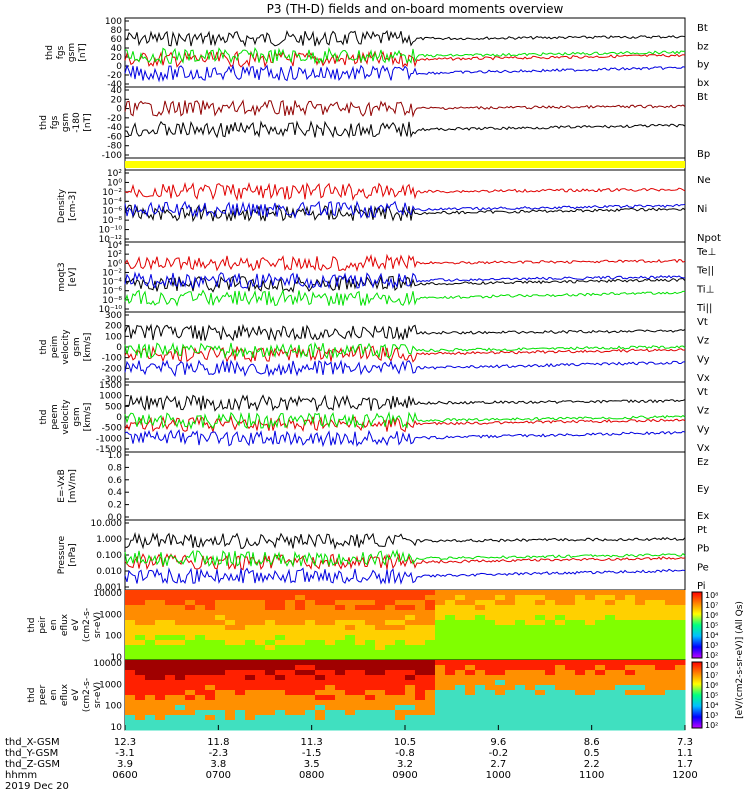 The width and height of the screenshot is (750, 800). I want to click on y-tick-label: -200, so click(112, 369).